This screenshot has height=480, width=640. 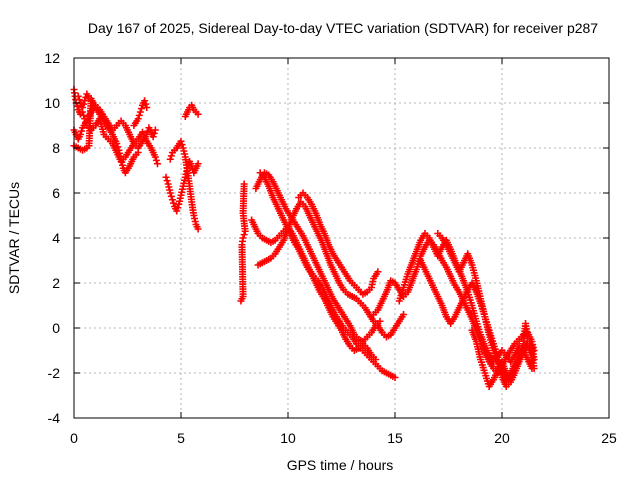 What do you see at coordinates (52, 58) in the screenshot?
I see `y-tick-label: 12` at bounding box center [52, 58].